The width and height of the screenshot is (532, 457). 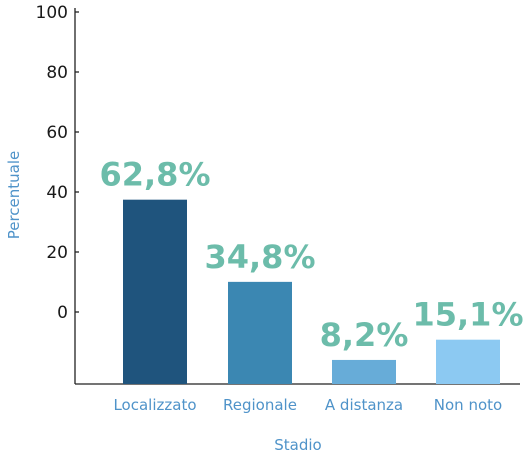 I want to click on y-tick-label: 40, so click(x=57, y=193).